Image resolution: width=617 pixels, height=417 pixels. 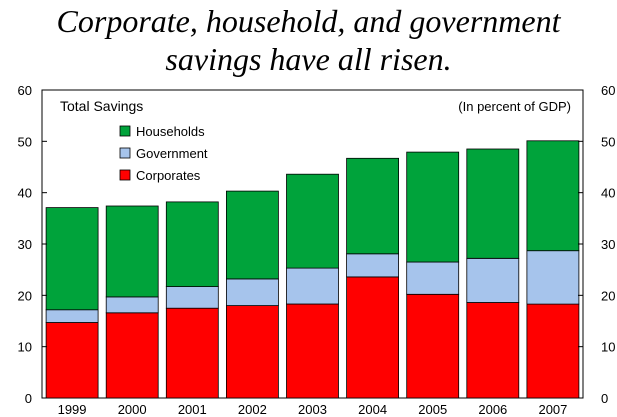 What do you see at coordinates (252, 409) in the screenshot?
I see `x-tick-label: 2002` at bounding box center [252, 409].